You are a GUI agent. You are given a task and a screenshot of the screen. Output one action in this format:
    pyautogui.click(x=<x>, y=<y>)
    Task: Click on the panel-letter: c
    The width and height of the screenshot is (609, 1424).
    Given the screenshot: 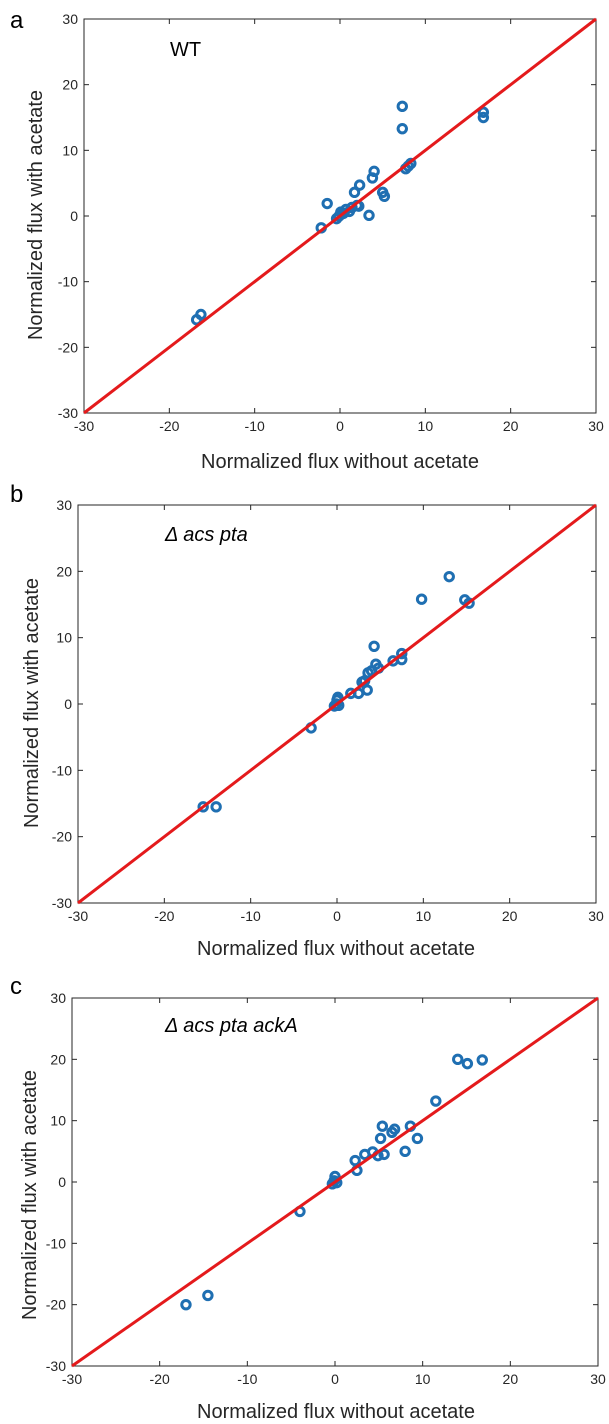 What is the action you would take?
    pyautogui.click(x=16, y=986)
    